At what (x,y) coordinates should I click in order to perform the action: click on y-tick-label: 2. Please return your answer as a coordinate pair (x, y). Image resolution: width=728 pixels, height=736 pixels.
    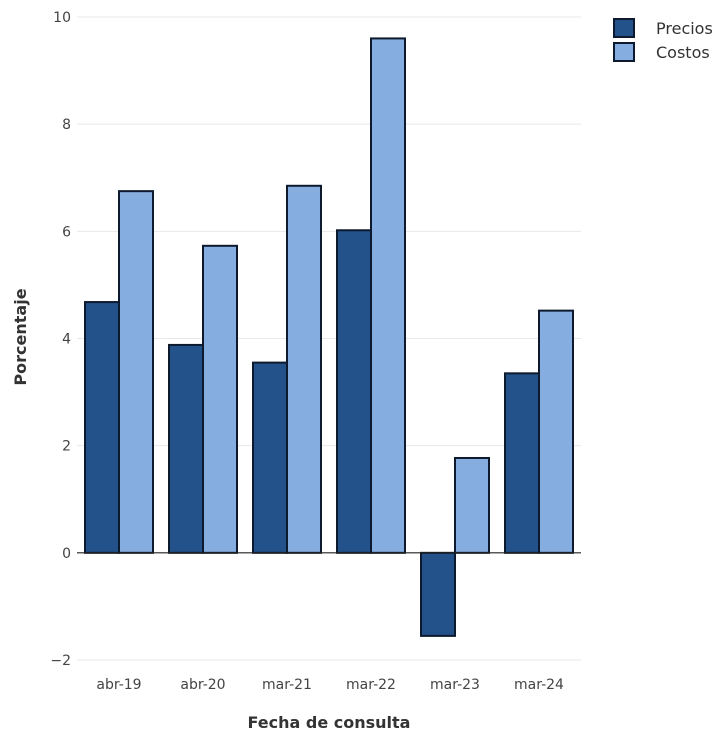
    Looking at the image, I should click on (66, 447).